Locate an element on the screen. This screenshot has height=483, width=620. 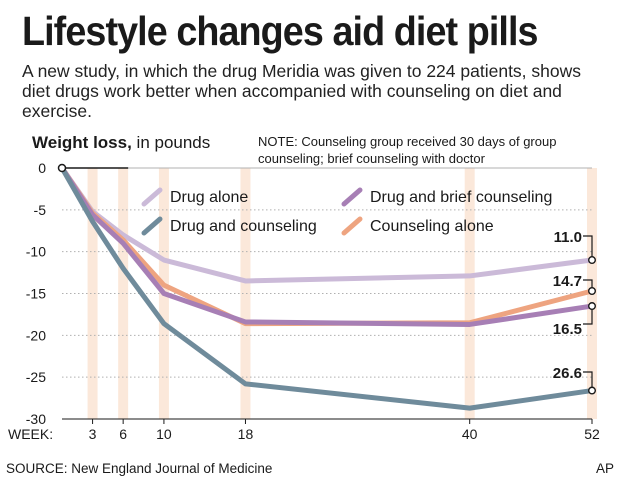
legend-label: Drug alone is located at coordinates (209, 197).